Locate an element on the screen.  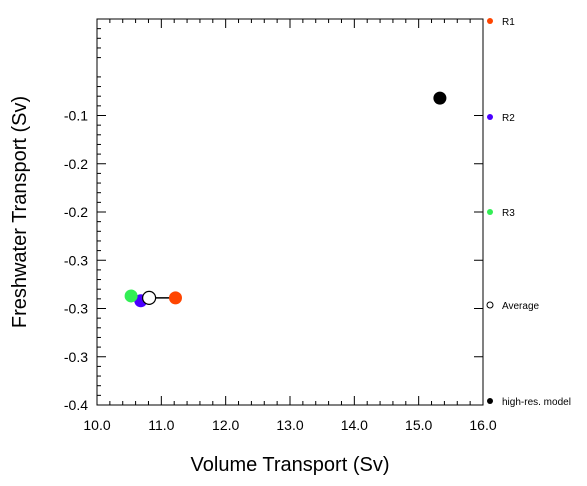
y-axis-title: Freshwater Transport (Sv) is located at coordinates (20, 212).